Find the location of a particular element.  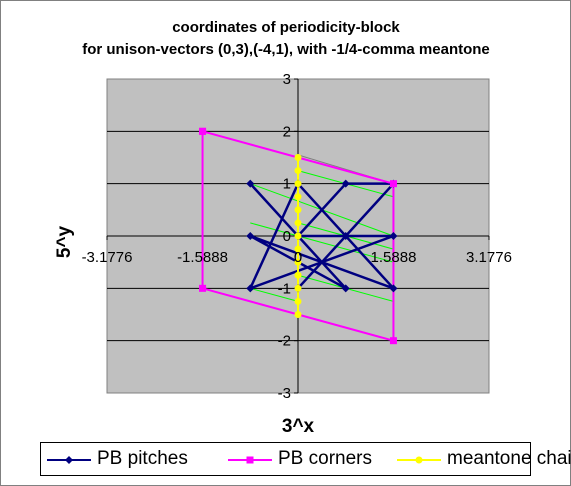

x-tick-label: -1.5888 is located at coordinates (202, 257).